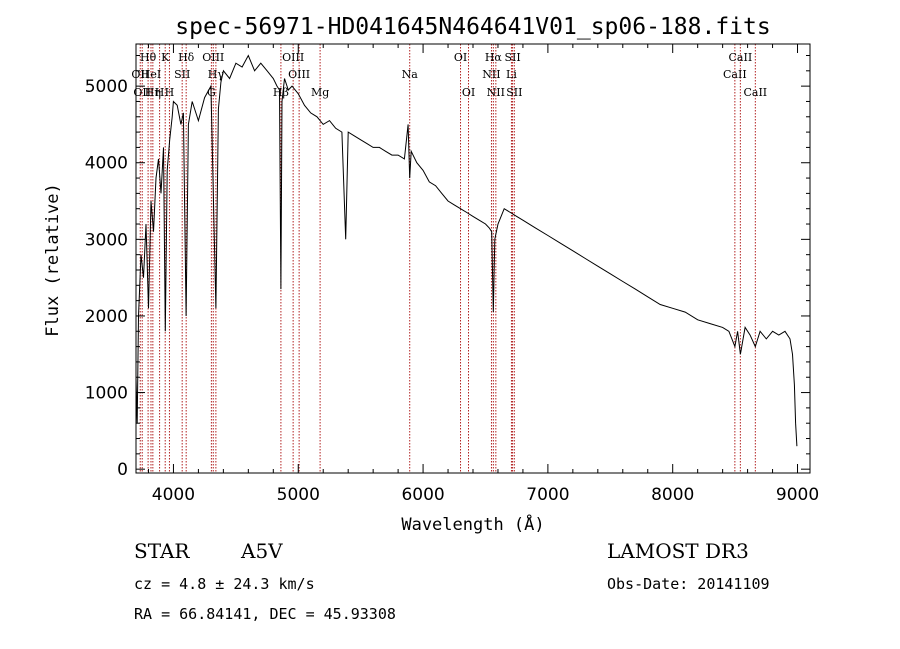 The image size is (900, 649). Describe the element at coordinates (261, 551) in the screenshot. I see `spectral-subclass: A5V` at that location.